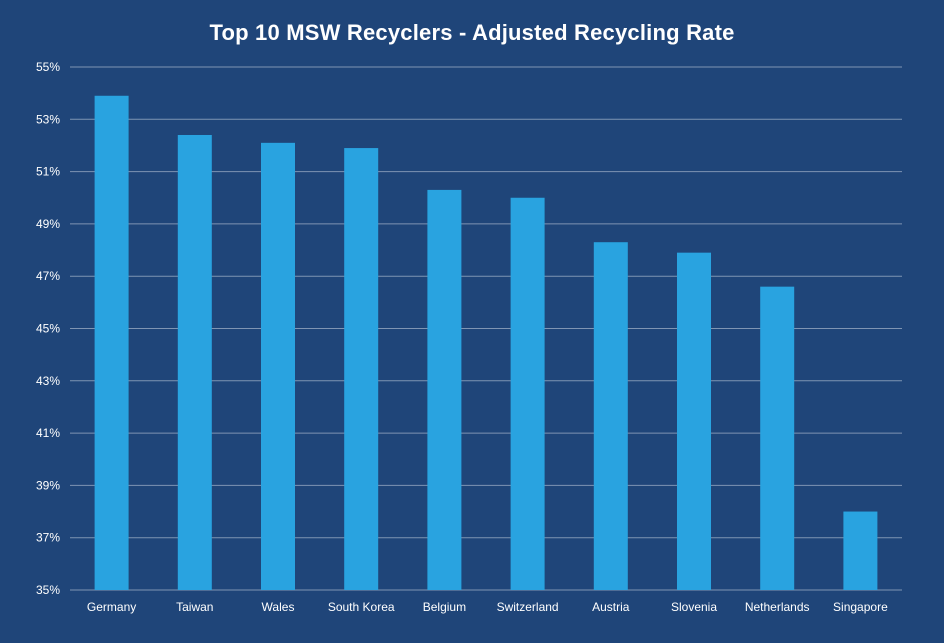  Describe the element at coordinates (860, 550) in the screenshot. I see `bar-singapore` at that location.